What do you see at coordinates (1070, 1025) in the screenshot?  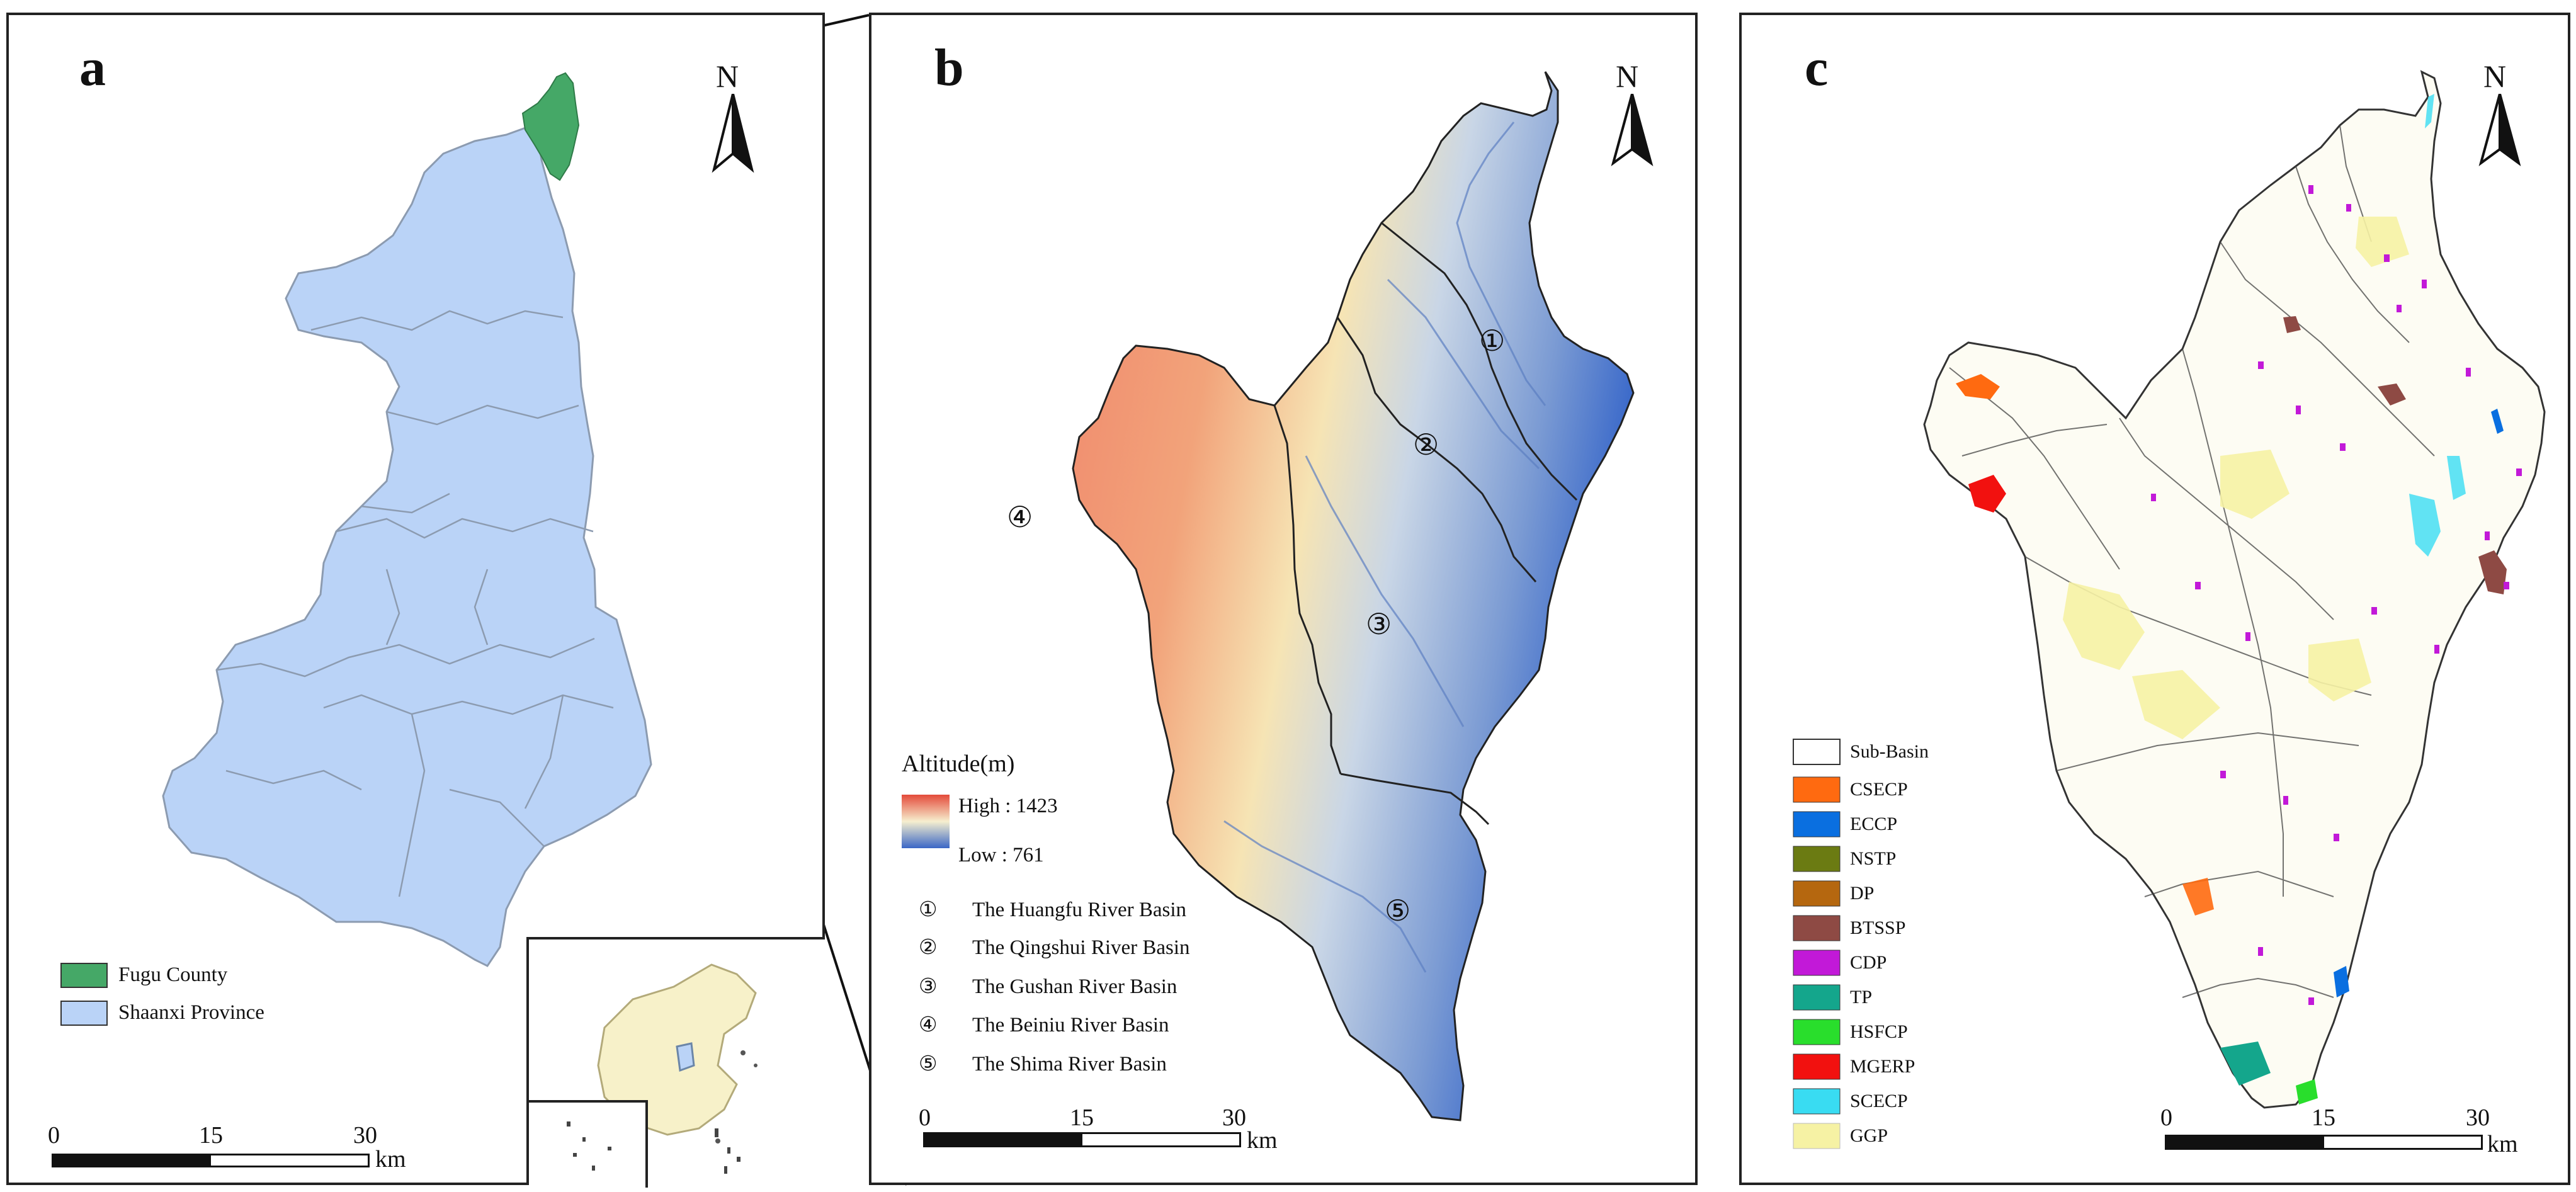 I see `basin-legend-name-4: The Beiniu River Basin` at bounding box center [1070, 1025].